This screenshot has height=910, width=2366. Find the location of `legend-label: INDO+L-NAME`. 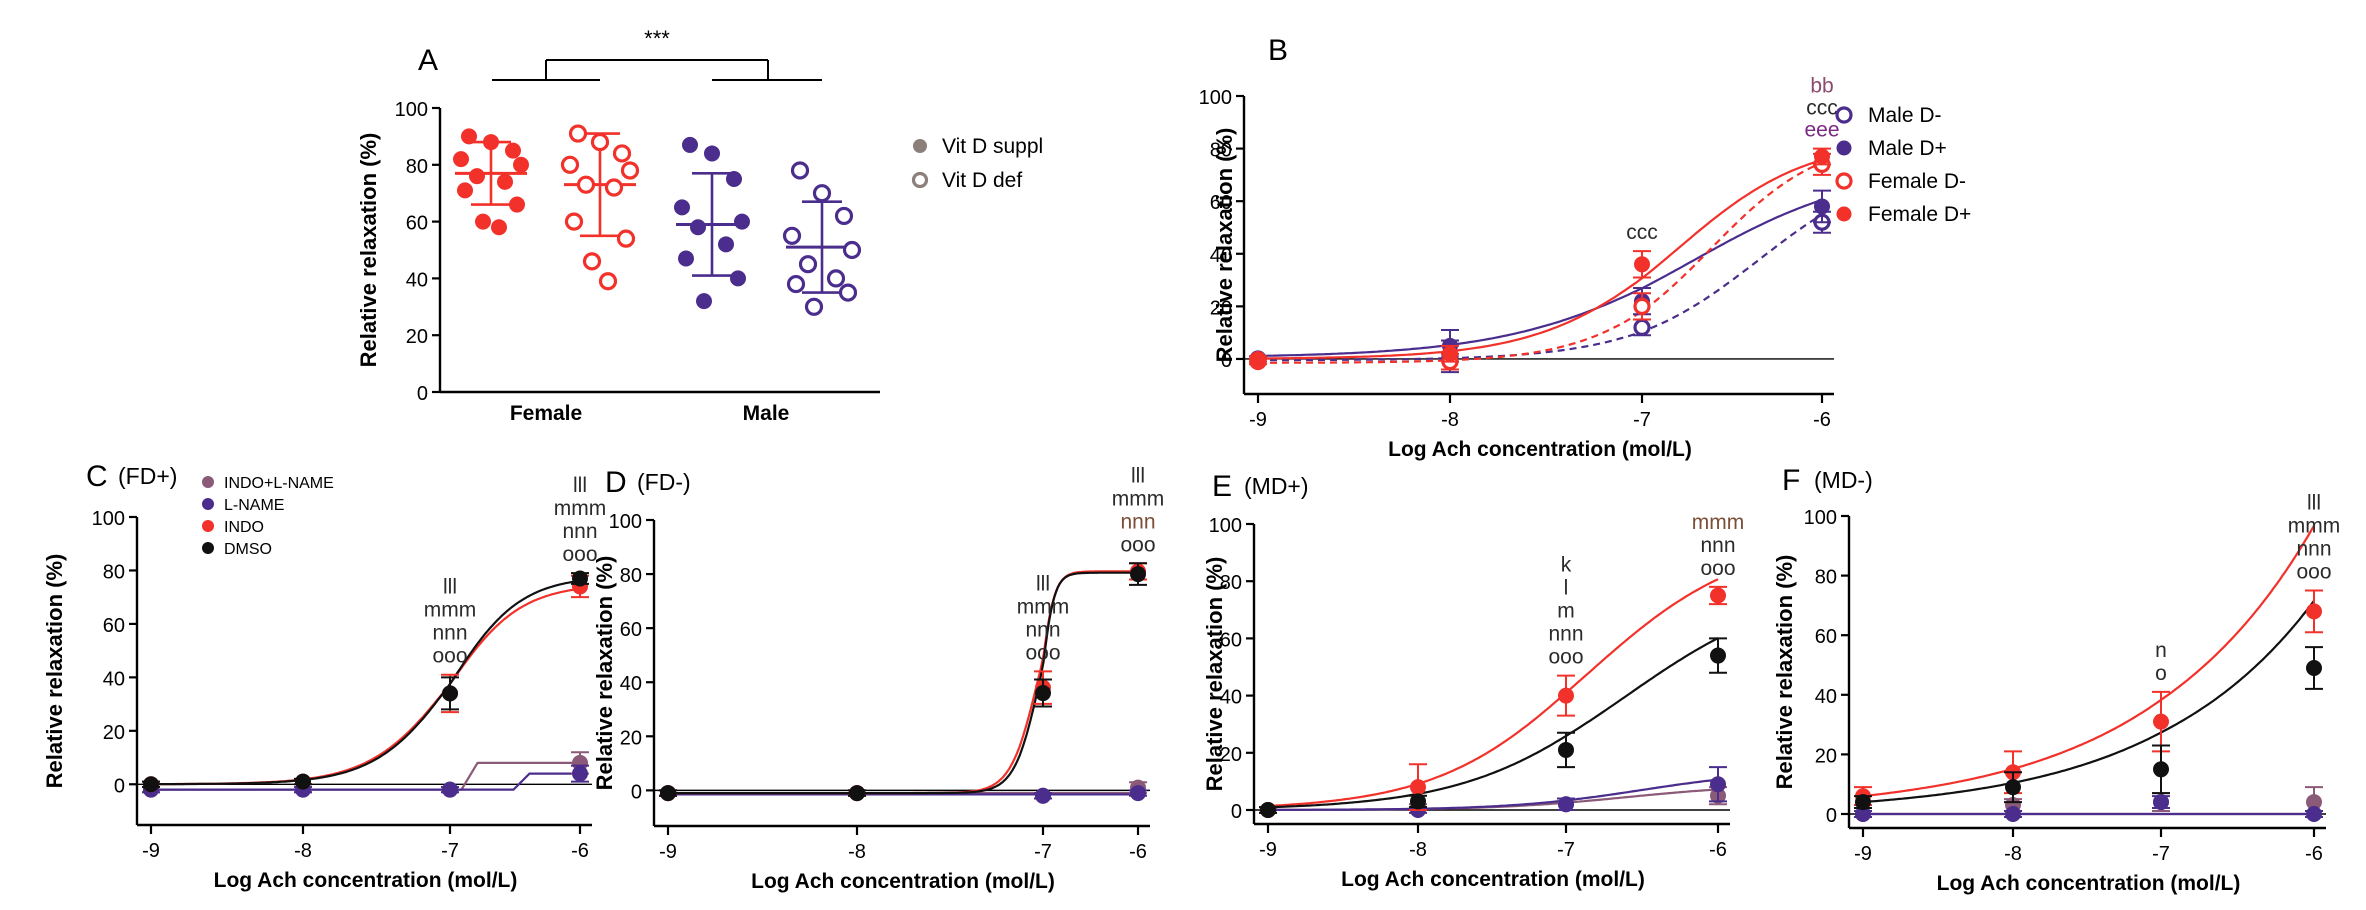

legend-label: INDO+L-NAME is located at coordinates (279, 483).